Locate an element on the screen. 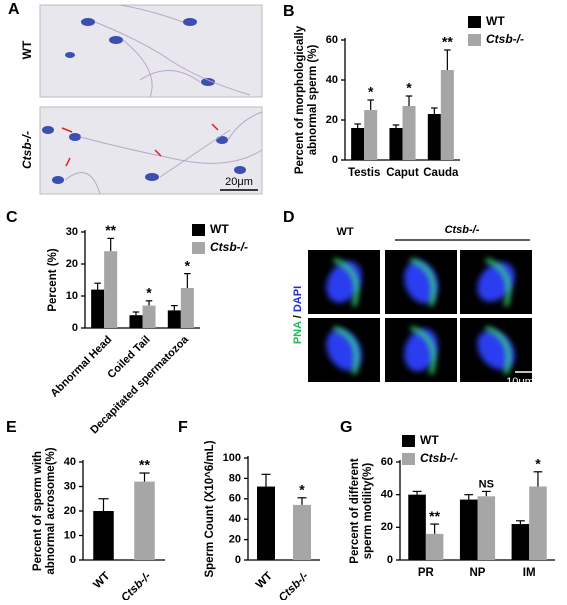  y-tick-label: 80 is located at coordinates (235, 478).